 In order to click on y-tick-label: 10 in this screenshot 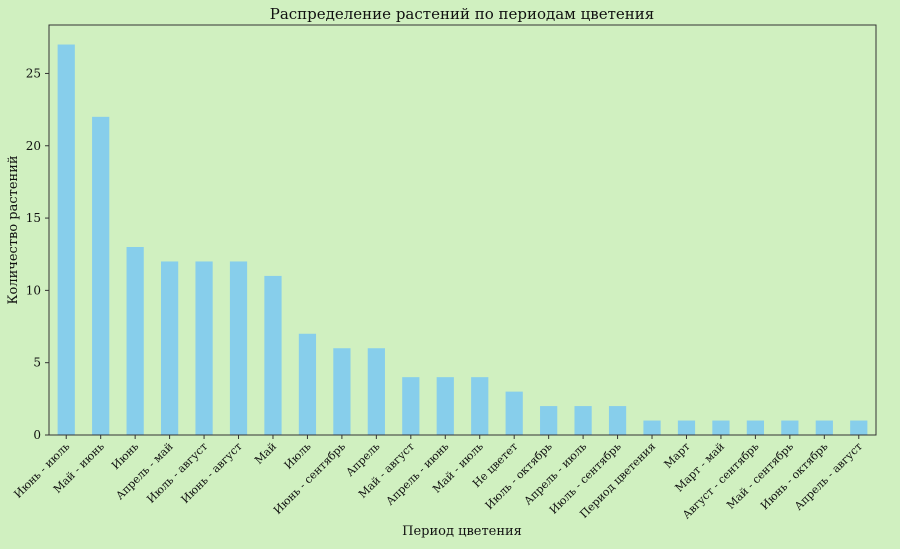, I will do `click(33, 290)`.